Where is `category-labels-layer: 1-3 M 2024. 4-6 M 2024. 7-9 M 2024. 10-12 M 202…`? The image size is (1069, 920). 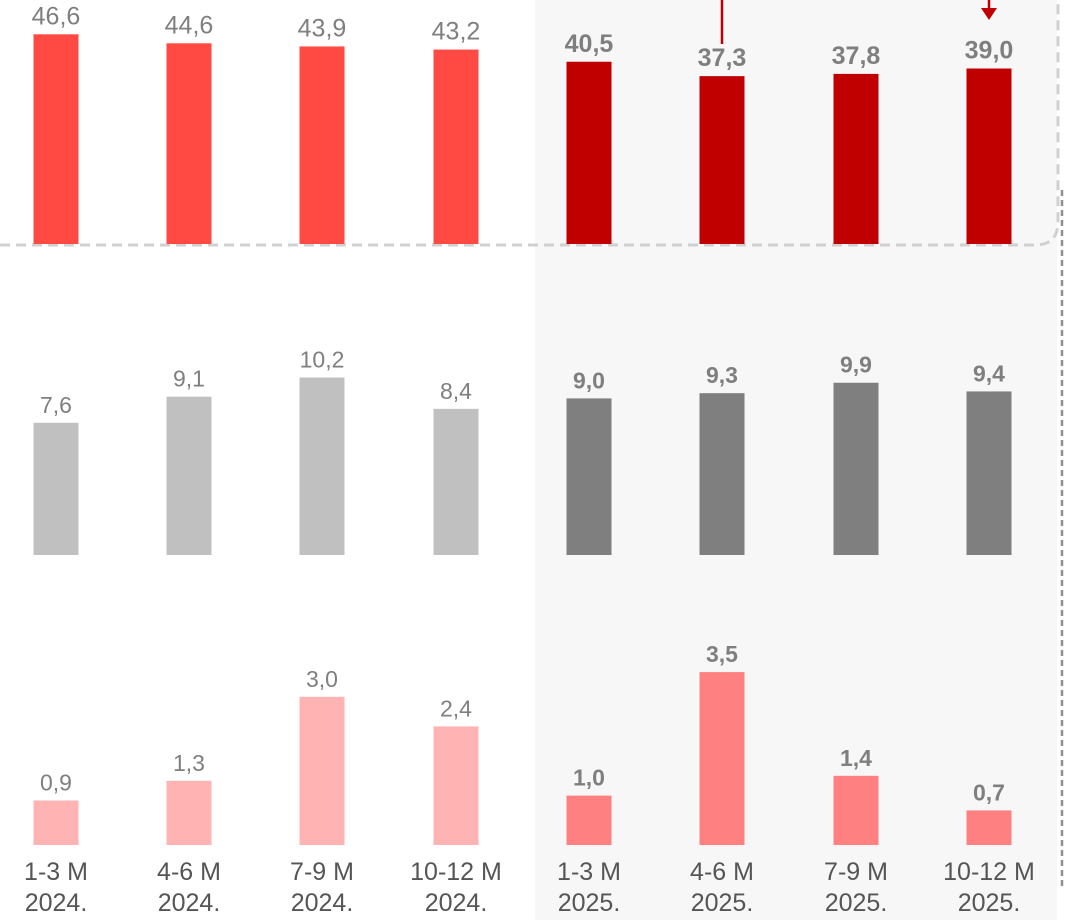 category-labels-layer: 1-3 M 2024. 4-6 M 2024. 7-9 M 2024. 10-12 M 202… is located at coordinates (529, 887).